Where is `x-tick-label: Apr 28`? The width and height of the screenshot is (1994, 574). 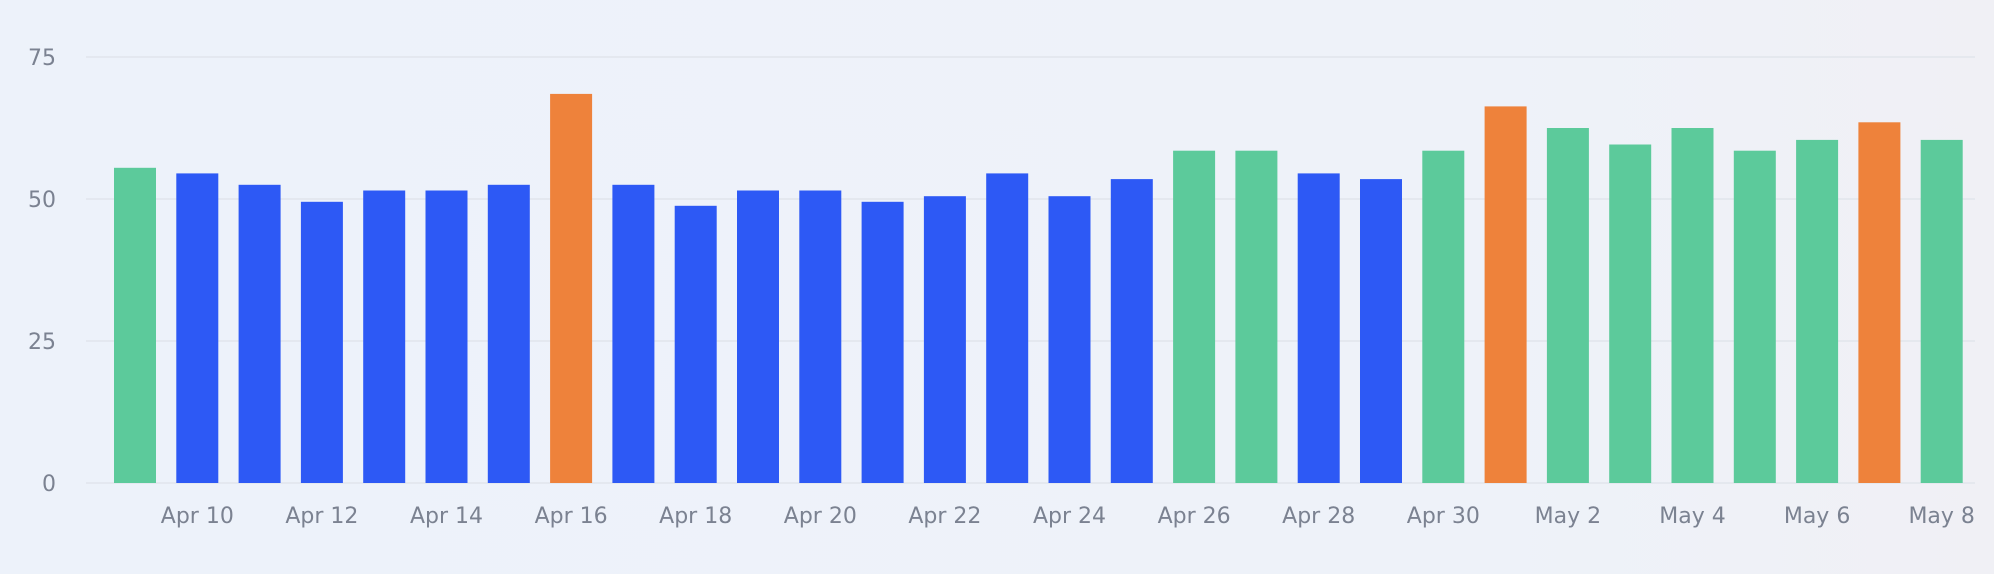 x-tick-label: Apr 28 is located at coordinates (1318, 516).